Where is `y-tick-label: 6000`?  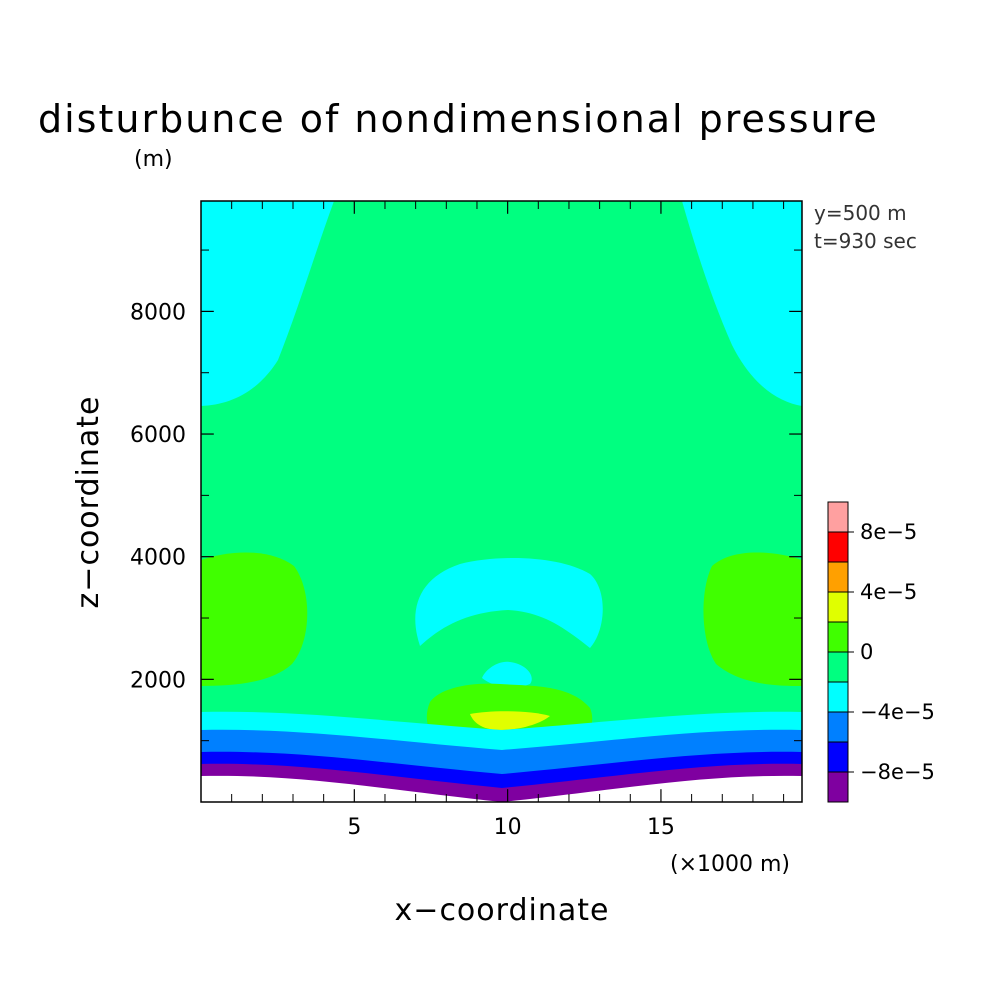
y-tick-label: 6000 is located at coordinates (158, 435).